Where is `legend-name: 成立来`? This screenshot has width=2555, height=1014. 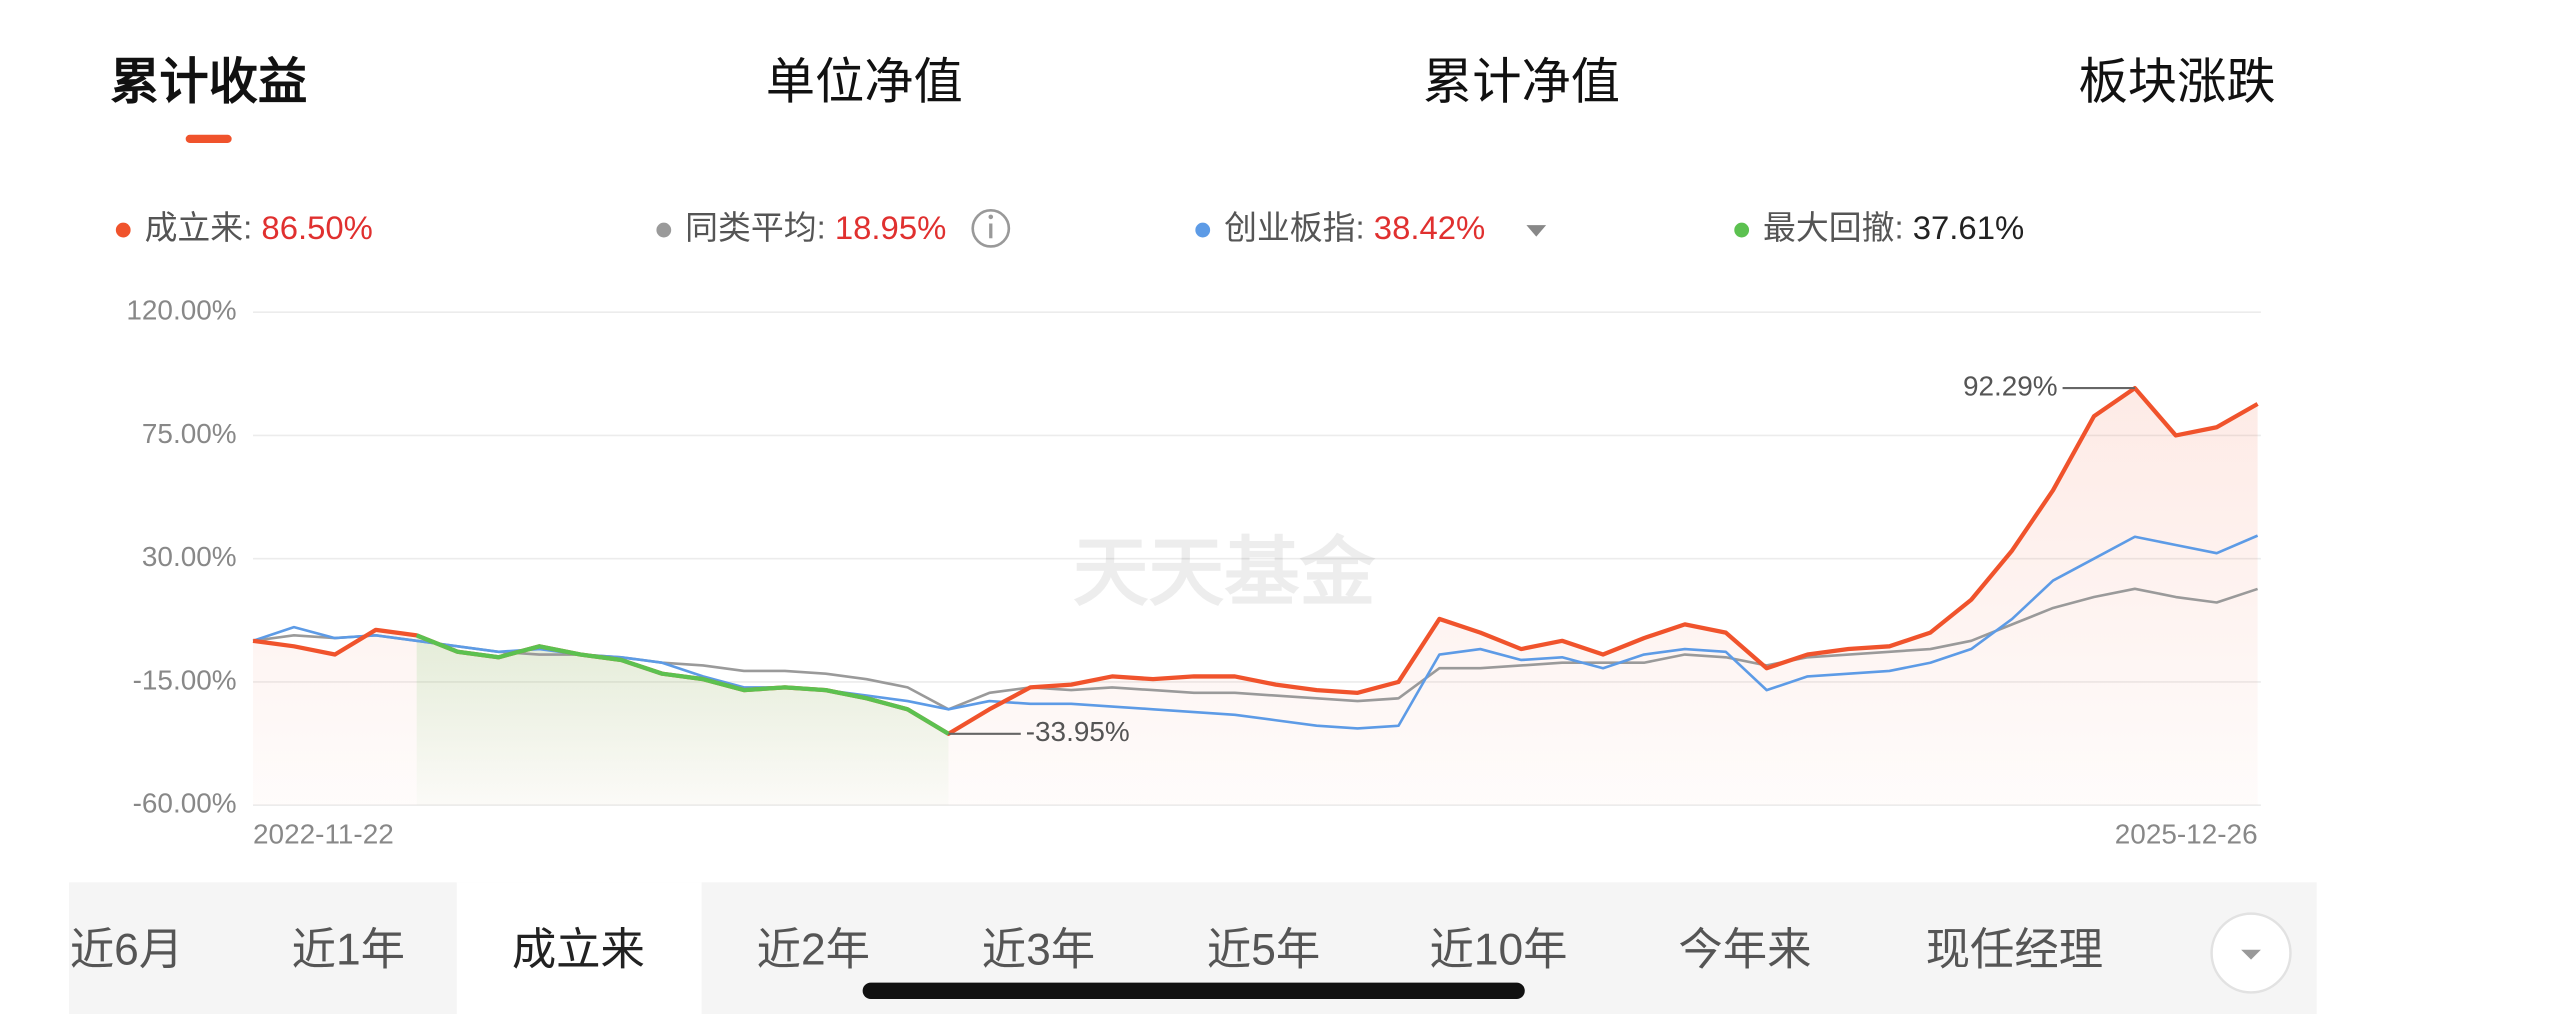 legend-name: 成立来 is located at coordinates (194, 227).